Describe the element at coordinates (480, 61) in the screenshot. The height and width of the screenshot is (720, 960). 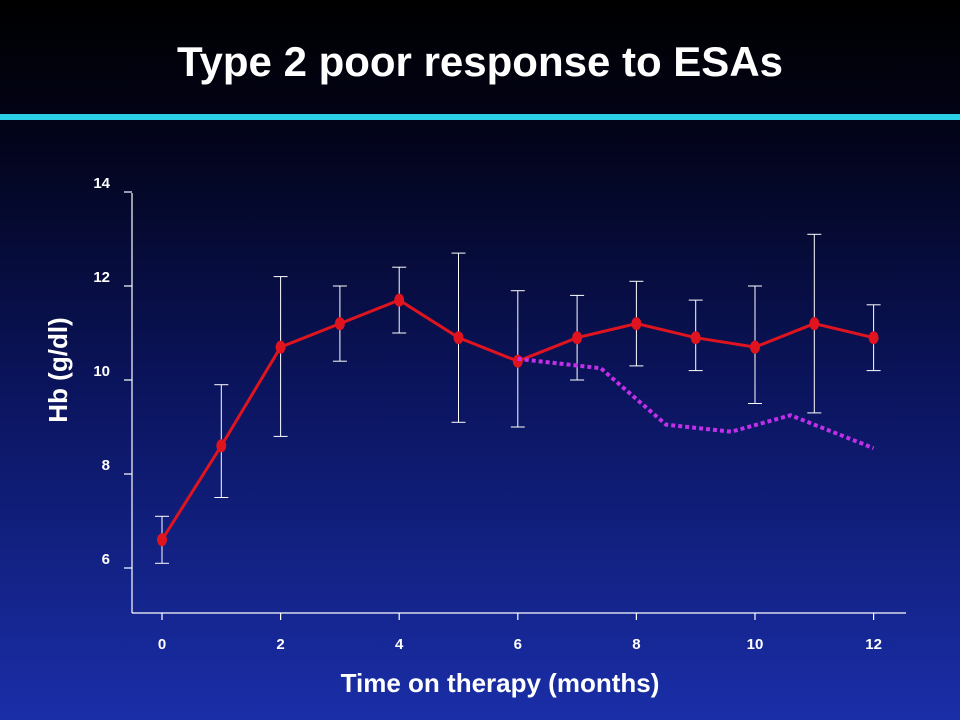
I see `slide-title: Type 2 poor response to ESAs` at that location.